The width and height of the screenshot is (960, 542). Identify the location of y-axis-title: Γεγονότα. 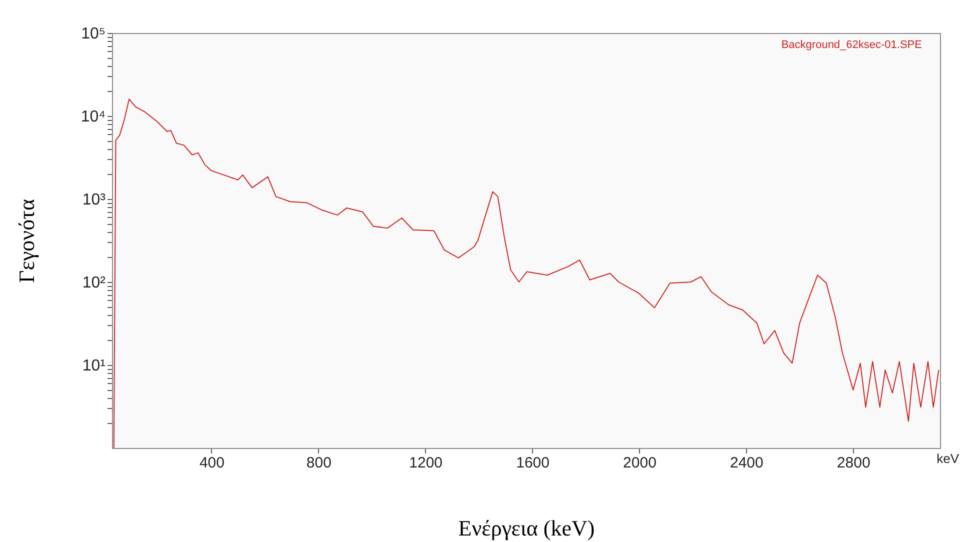
(26, 240).